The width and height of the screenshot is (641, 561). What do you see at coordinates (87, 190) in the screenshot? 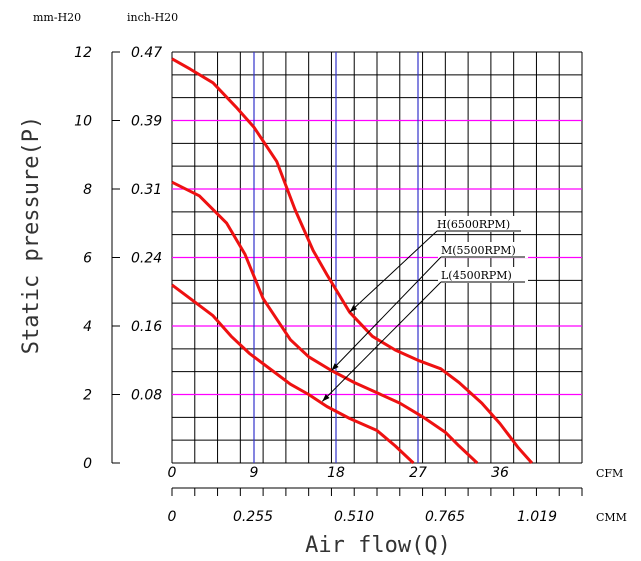
I see `y-tick-label-mm: 8` at bounding box center [87, 190].